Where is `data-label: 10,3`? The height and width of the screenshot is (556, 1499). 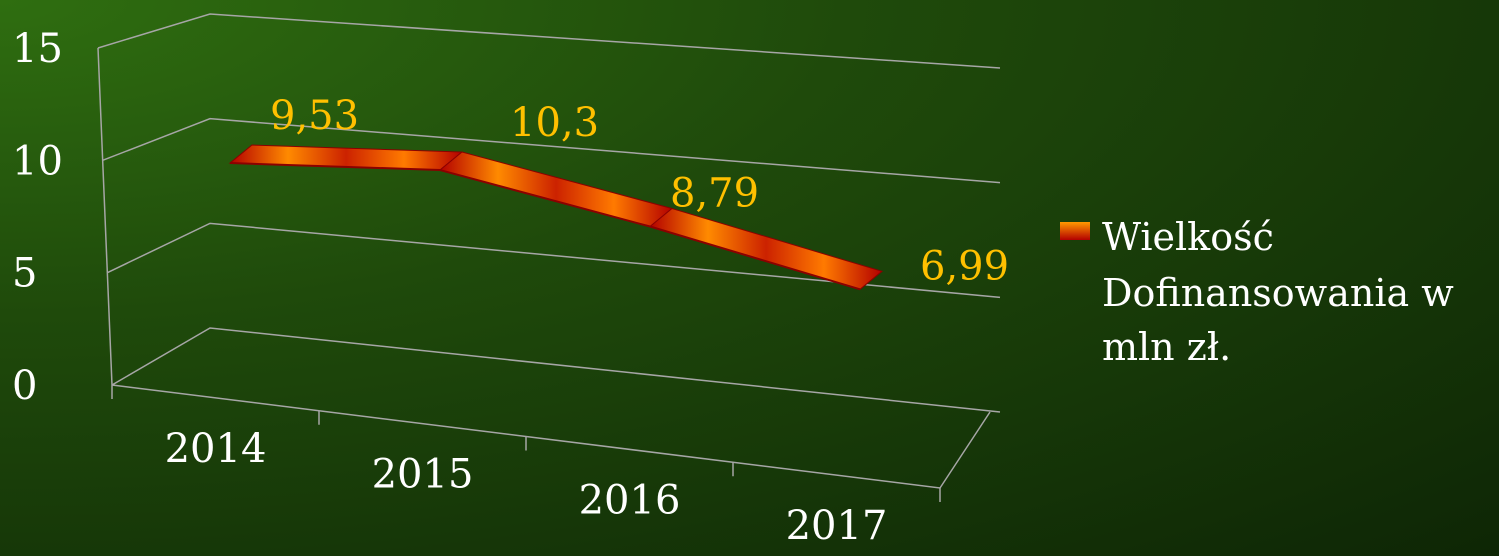
data-label: 10,3 is located at coordinates (554, 123).